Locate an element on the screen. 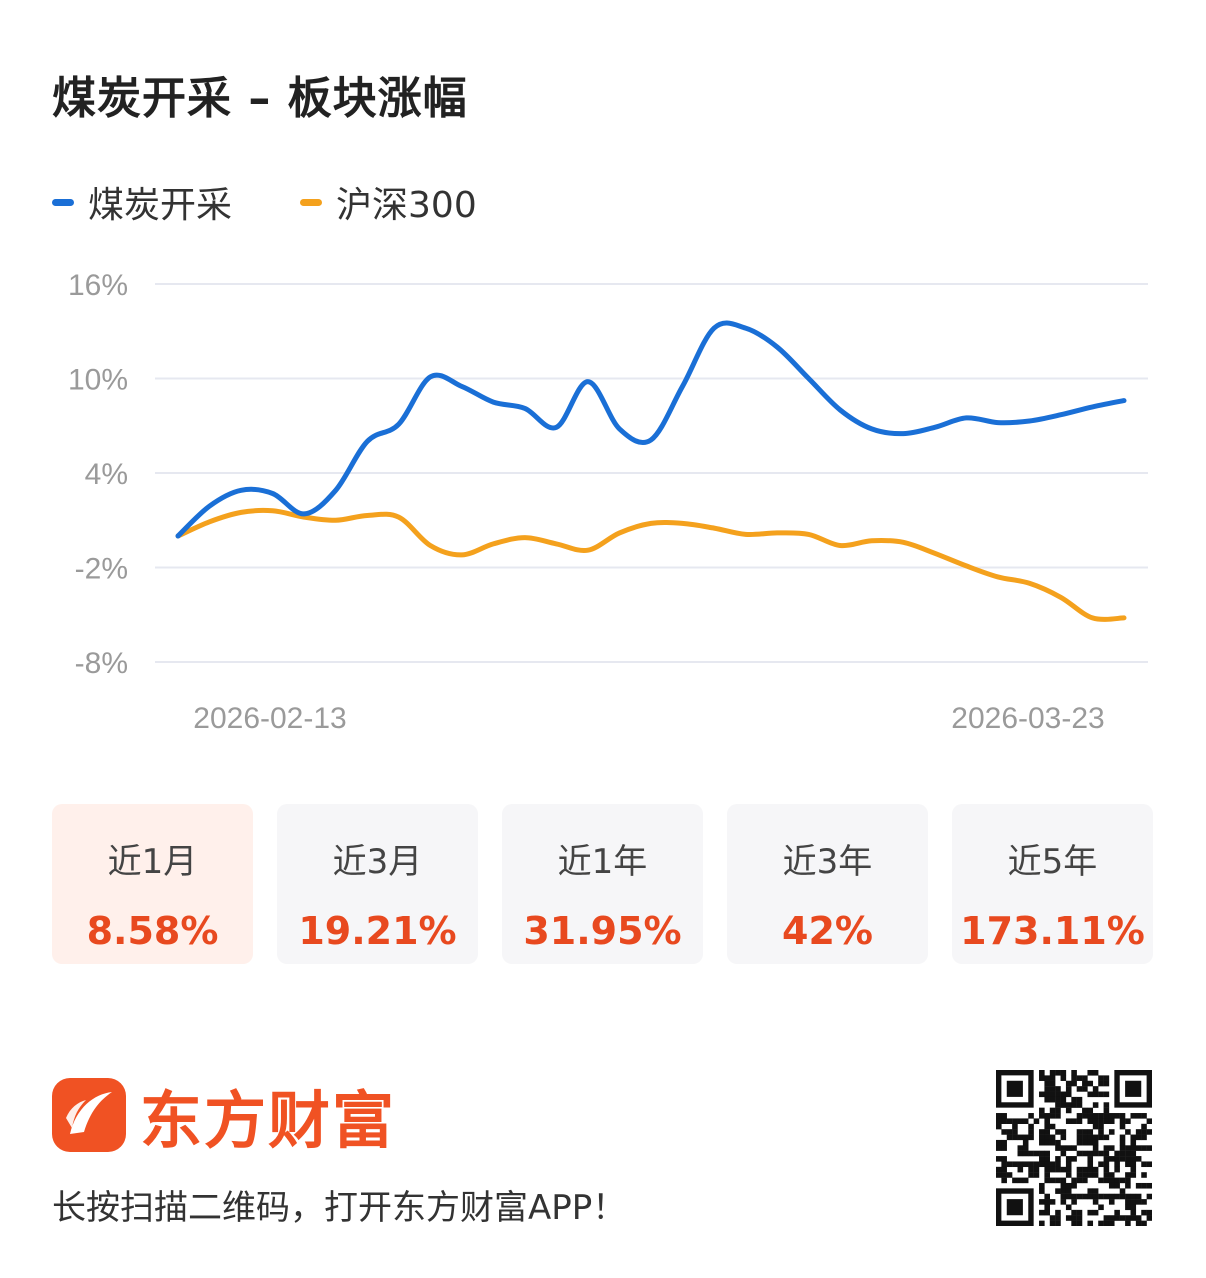 The height and width of the screenshot is (1278, 1206). tab-5-years: 近5年 173.11% is located at coordinates (1052, 884).